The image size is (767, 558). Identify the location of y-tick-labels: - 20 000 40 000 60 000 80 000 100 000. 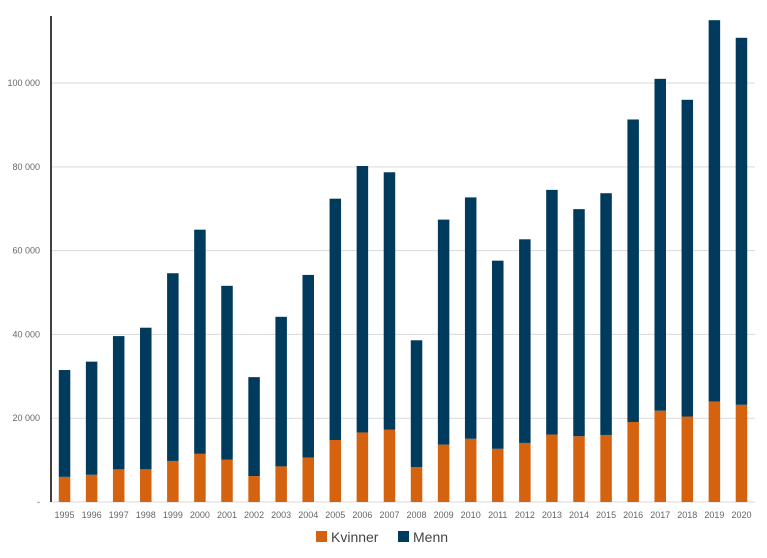
(23, 292).